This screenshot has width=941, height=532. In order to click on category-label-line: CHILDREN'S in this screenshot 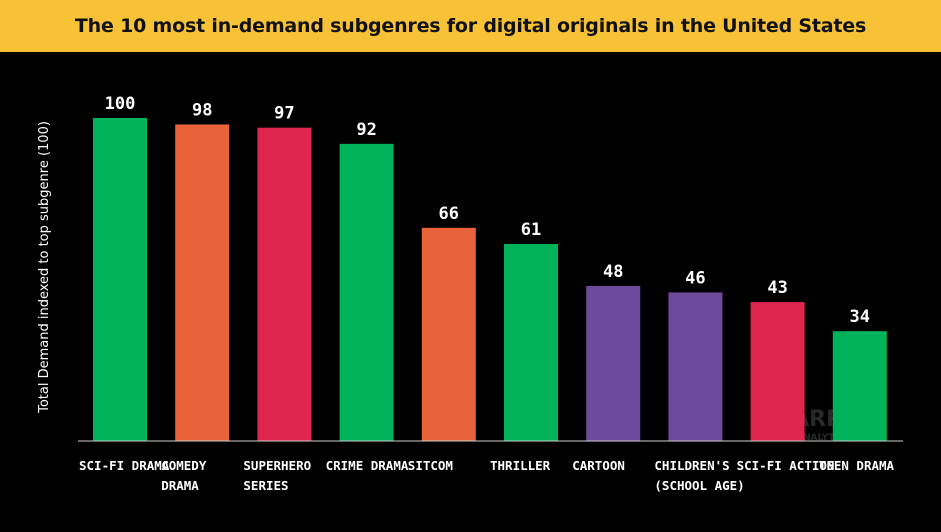, I will do `click(691, 465)`.